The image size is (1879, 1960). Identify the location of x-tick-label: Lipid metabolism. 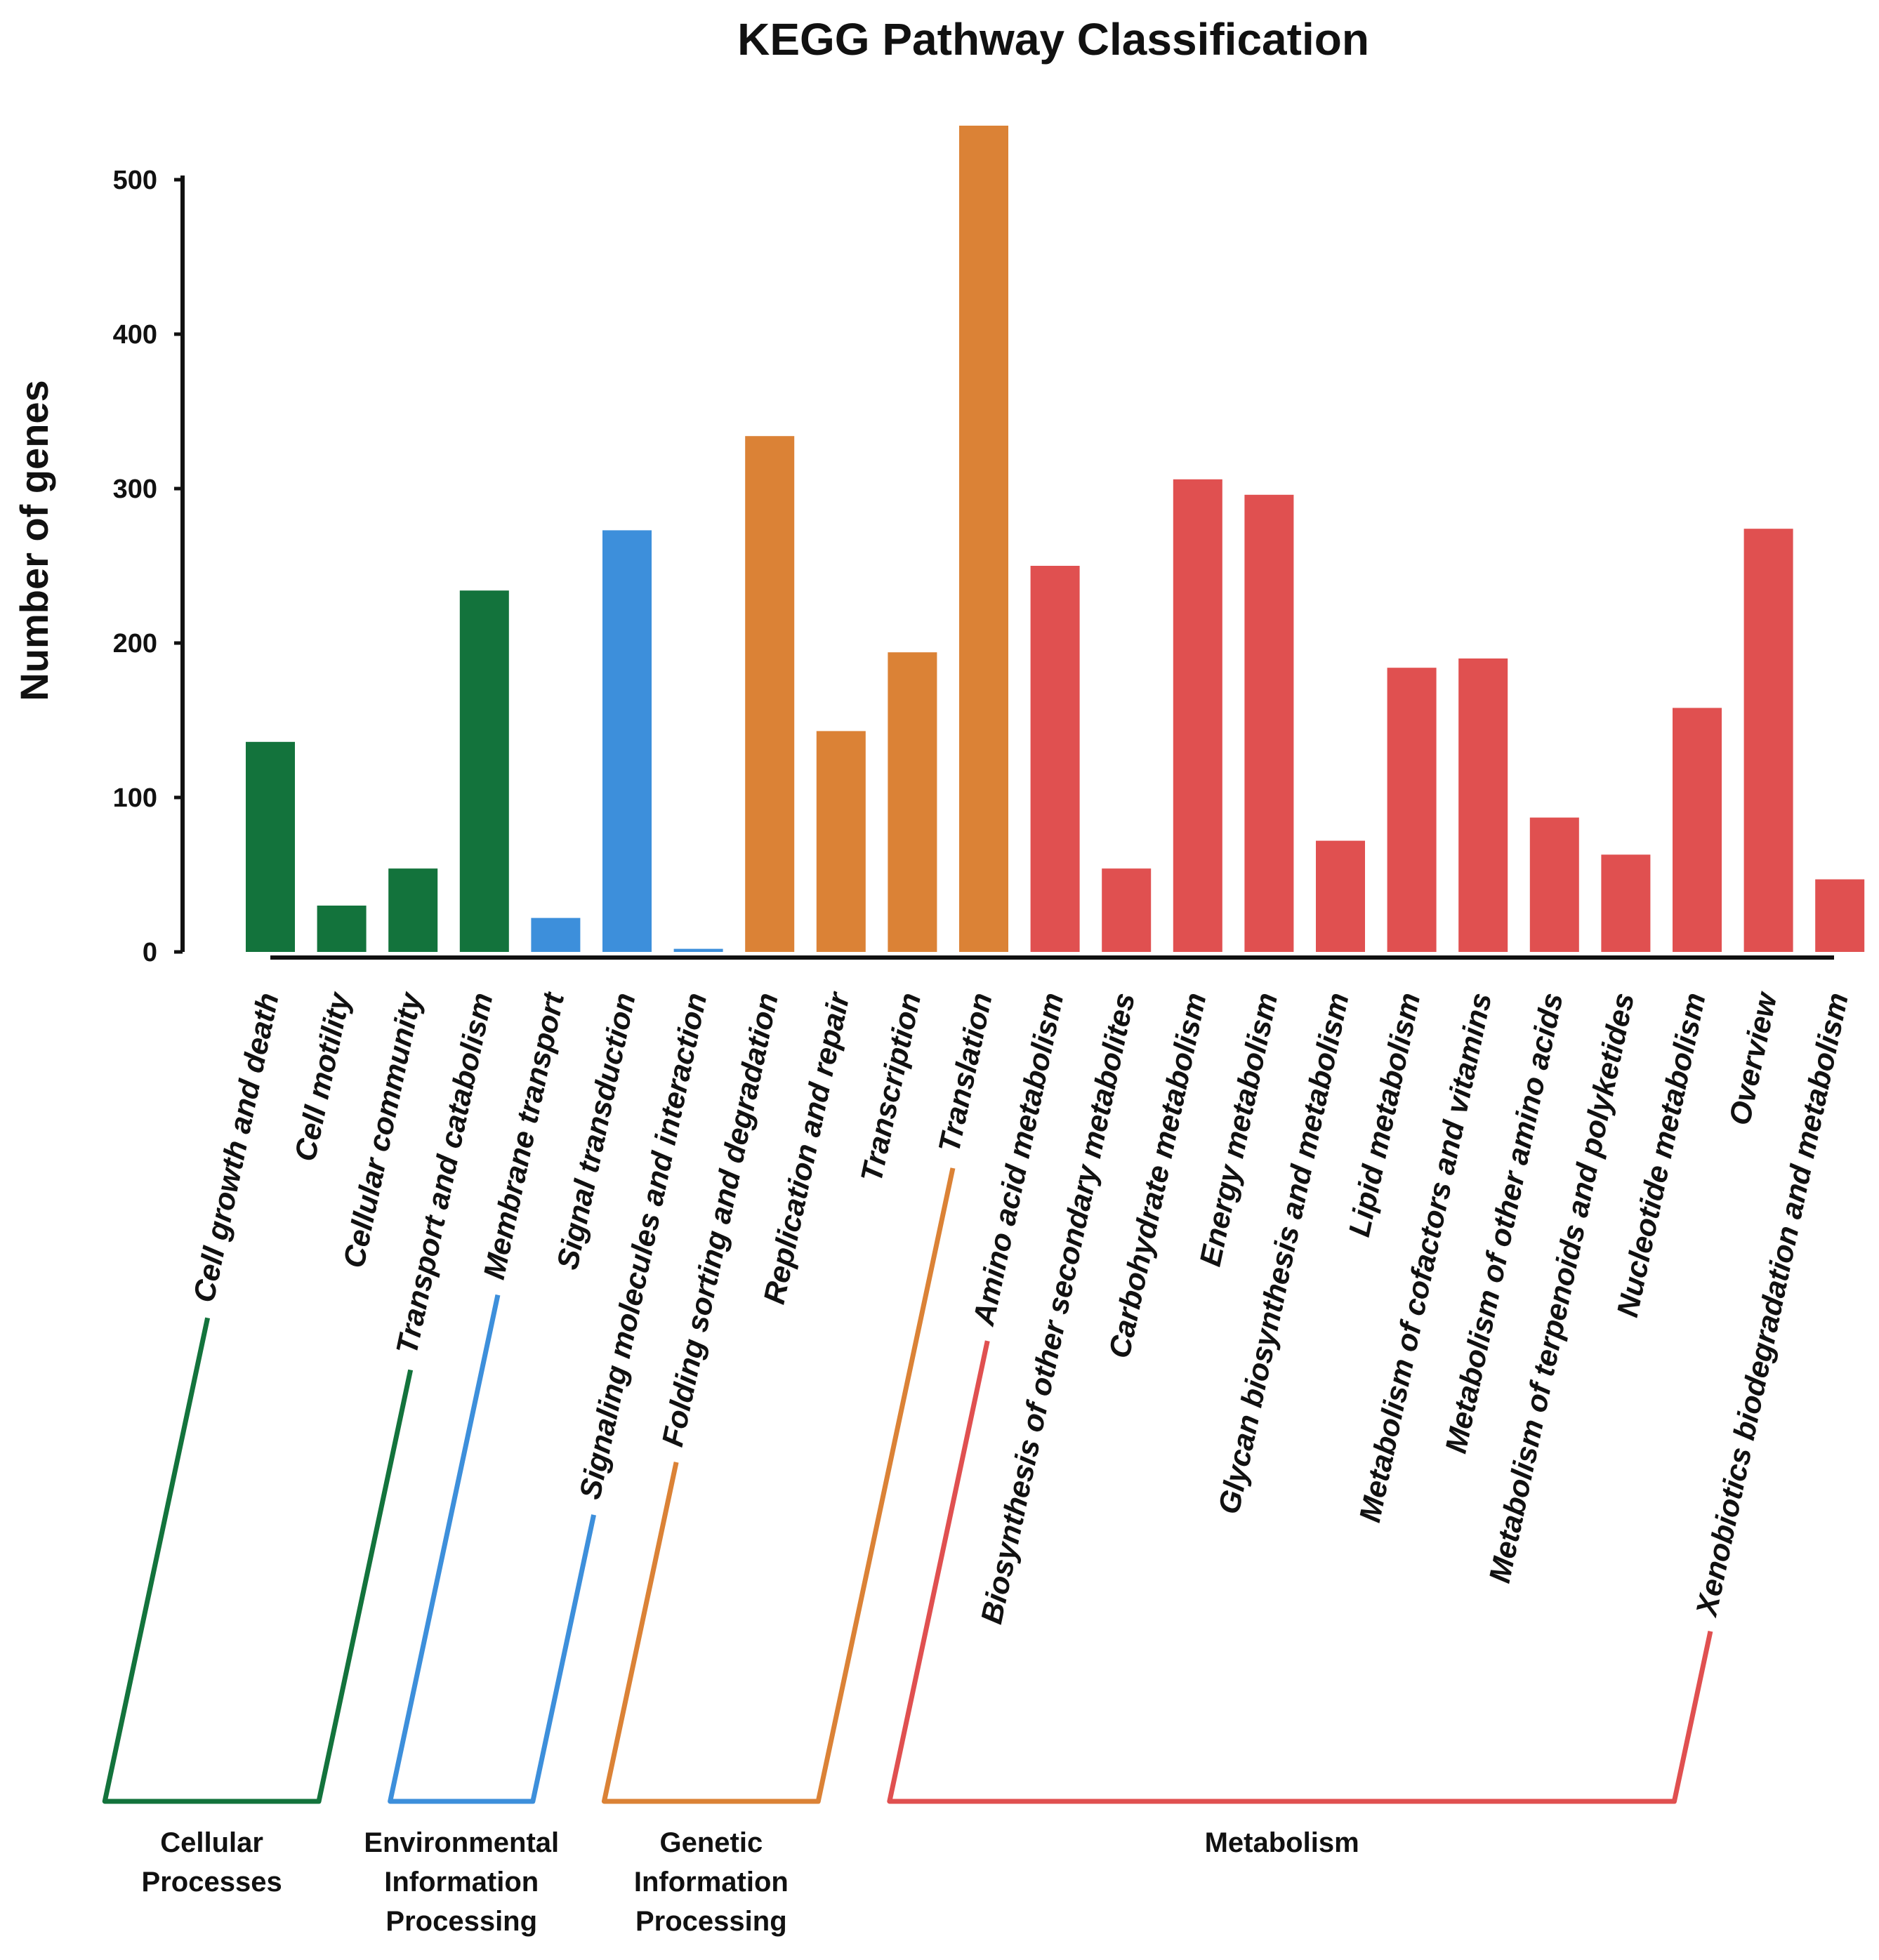
(1385, 1115).